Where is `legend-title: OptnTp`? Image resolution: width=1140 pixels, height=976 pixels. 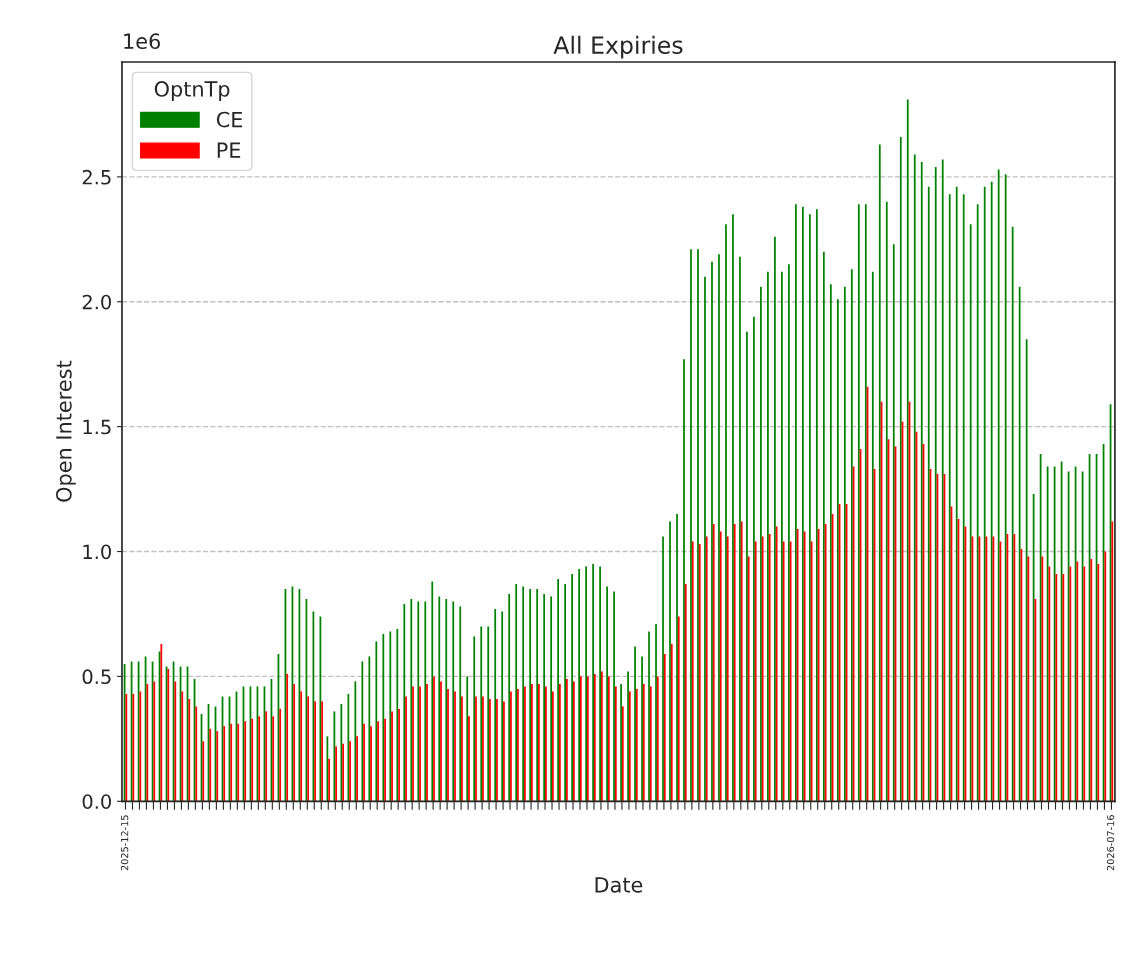 legend-title: OptnTp is located at coordinates (192, 91).